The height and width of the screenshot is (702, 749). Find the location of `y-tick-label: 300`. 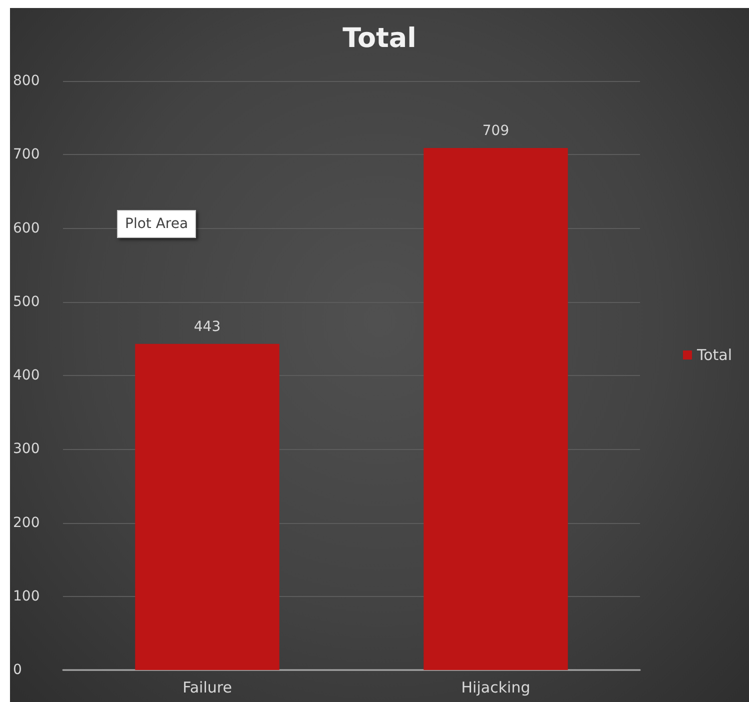

y-tick-label: 300 is located at coordinates (26, 449).